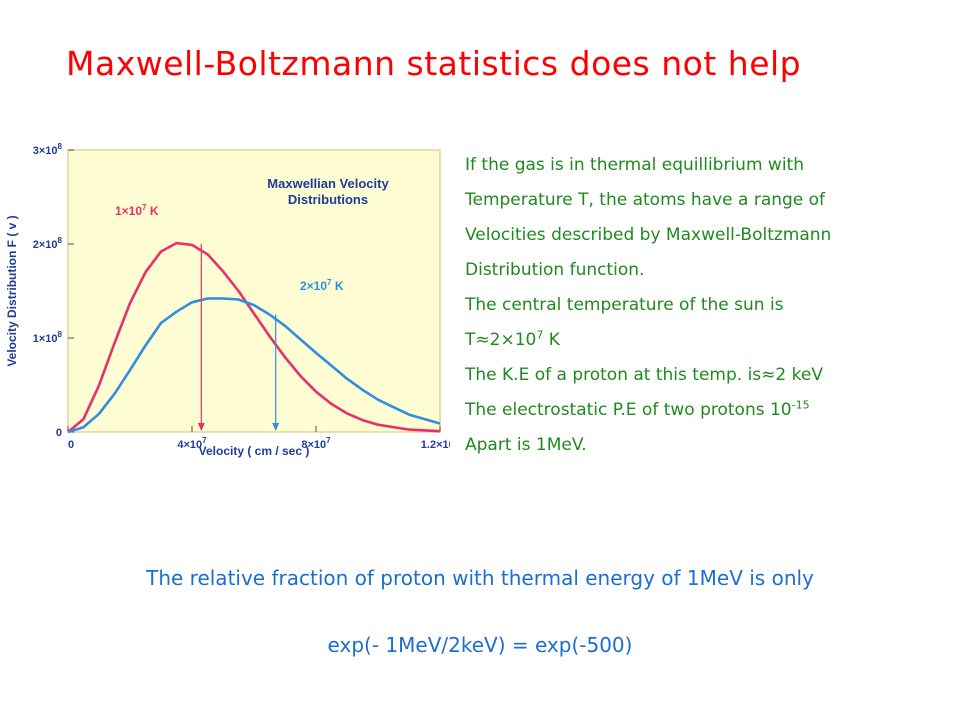 The height and width of the screenshot is (720, 960). Describe the element at coordinates (71, 445) in the screenshot. I see `x-tick-label: 0` at that location.